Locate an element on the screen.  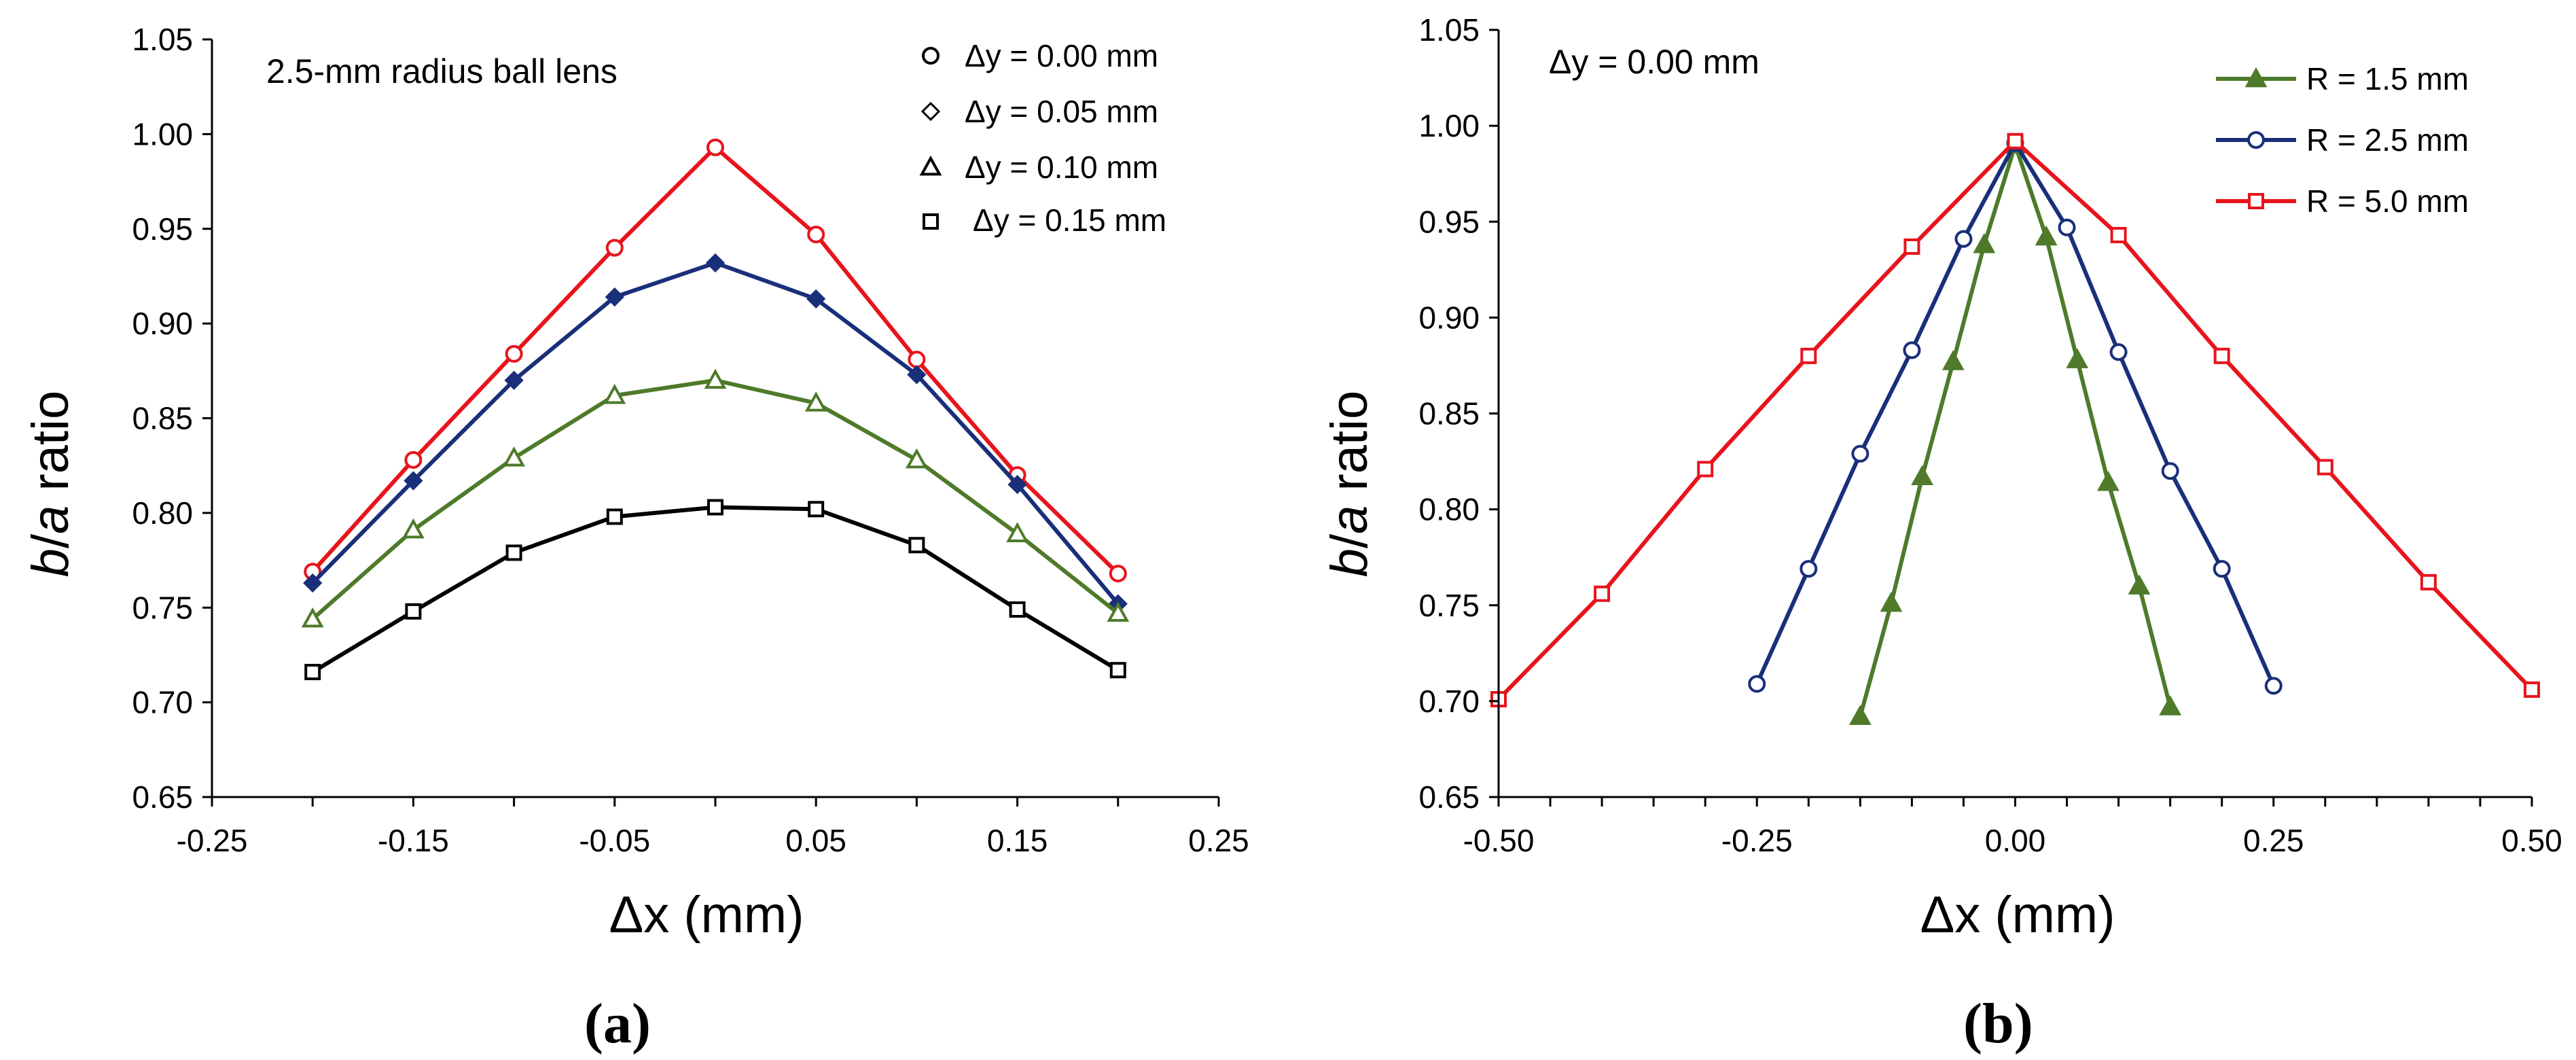
panel-b-ylabel-b: b is located at coordinates (1349, 562).